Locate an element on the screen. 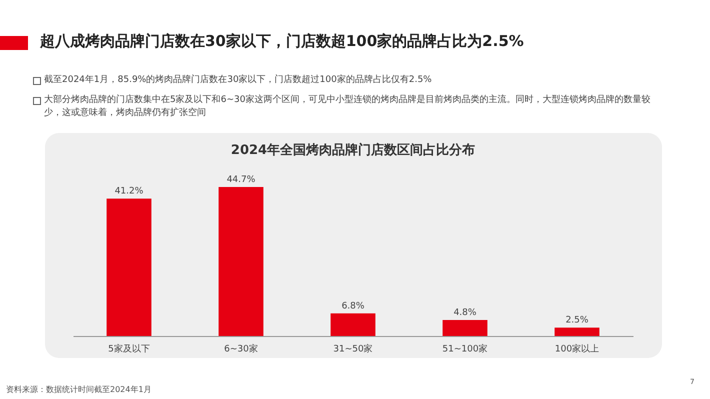 This screenshot has height=399, width=710. data-label: 44.7% is located at coordinates (241, 180).